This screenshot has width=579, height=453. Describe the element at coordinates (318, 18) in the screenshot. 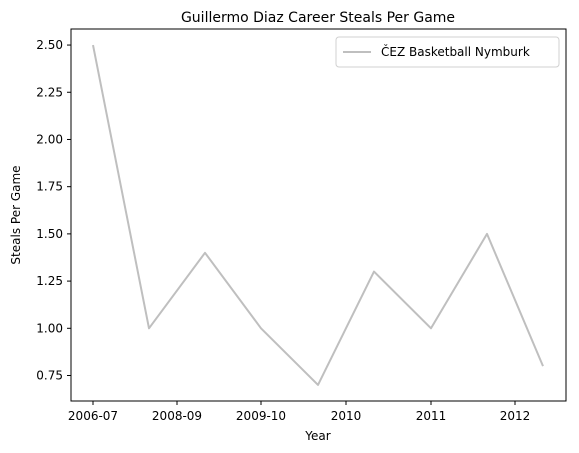

I see `chart-title: Guillermo Diaz Career Steals Per Game` at that location.